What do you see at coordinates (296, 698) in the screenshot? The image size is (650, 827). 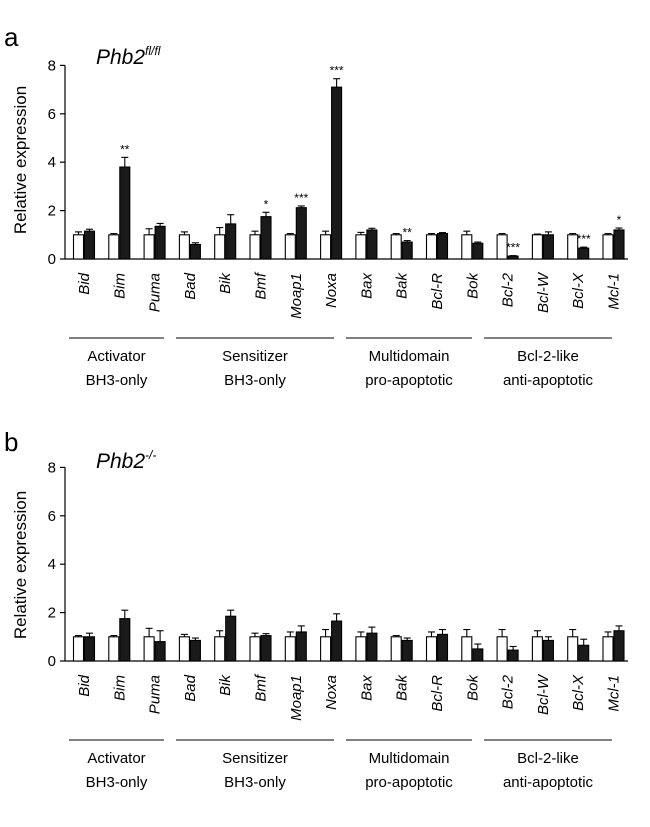 I see `gene-label-Moap1: Moap1` at bounding box center [296, 698].